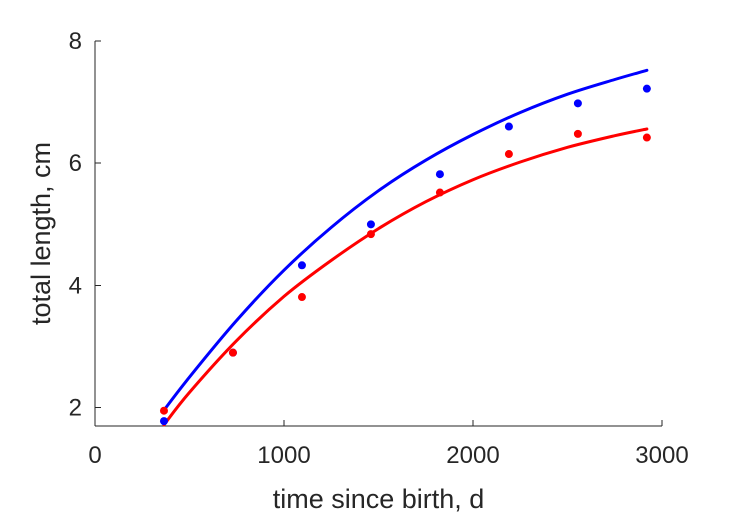  I want to click on y-tick-label: 2, so click(75, 408).